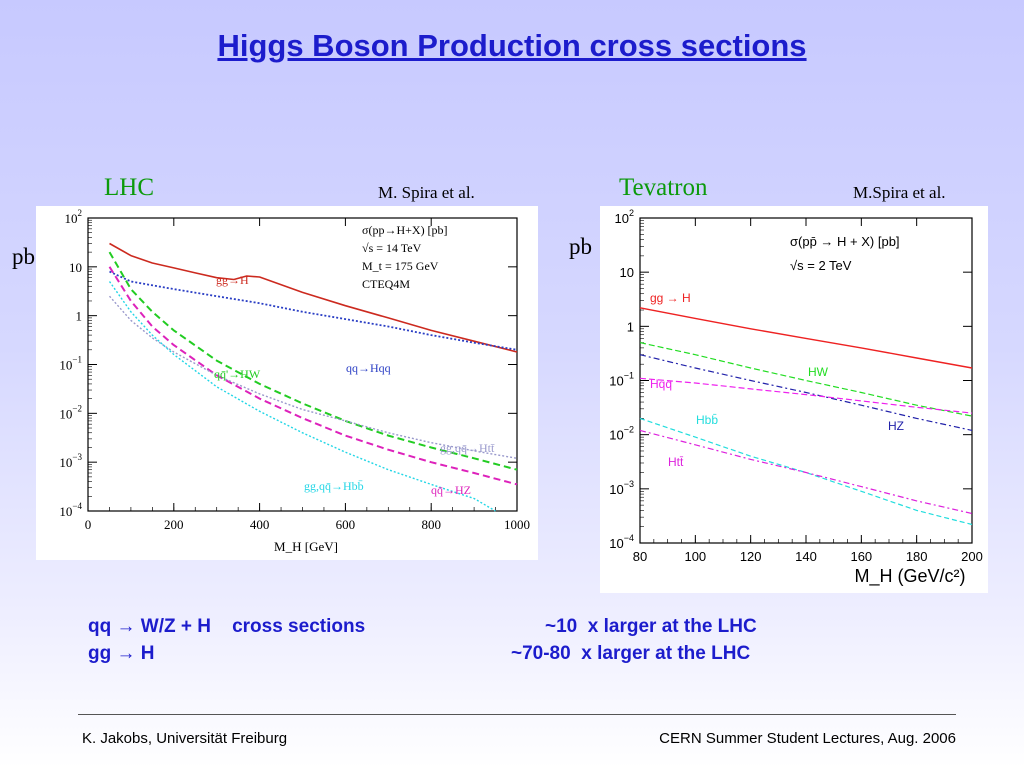 Image resolution: width=1024 pixels, height=768 pixels. Describe the element at coordinates (227, 626) in the screenshot. I see `note-1-text: qq → W/Z + H cross sections` at that location.